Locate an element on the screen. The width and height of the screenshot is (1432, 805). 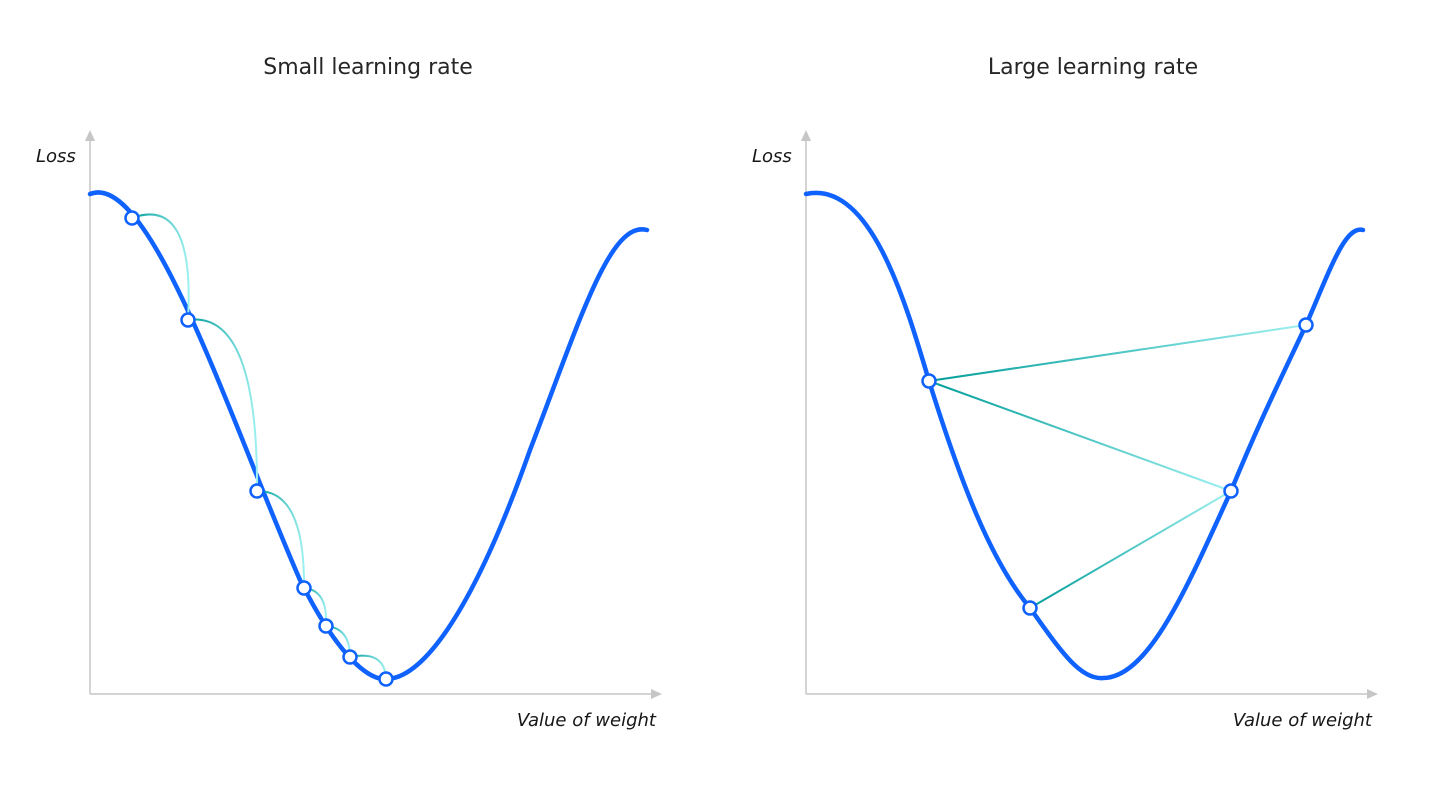
panel-title-large: Large learning rate is located at coordinates (1093, 67).